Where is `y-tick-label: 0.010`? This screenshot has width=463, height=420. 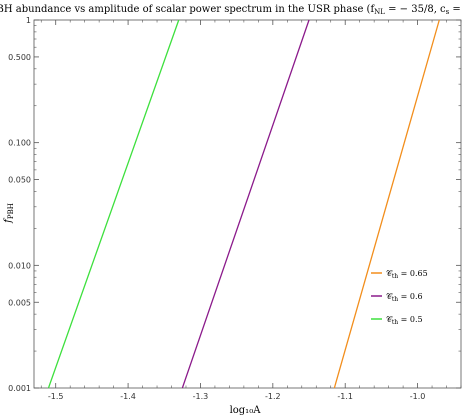 y-tick-label: 0.010 is located at coordinates (19, 265).